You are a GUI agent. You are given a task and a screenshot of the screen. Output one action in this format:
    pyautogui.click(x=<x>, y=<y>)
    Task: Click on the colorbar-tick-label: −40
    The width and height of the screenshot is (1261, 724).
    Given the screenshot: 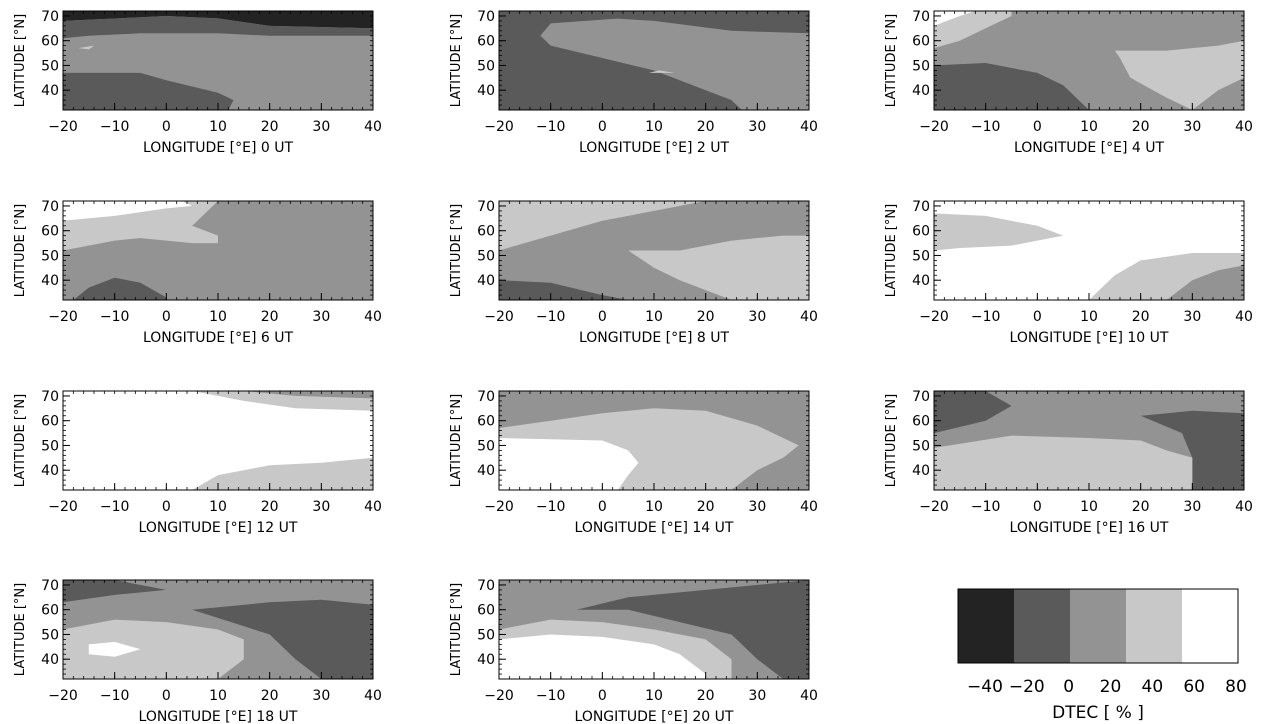 What is the action you would take?
    pyautogui.click(x=985, y=687)
    